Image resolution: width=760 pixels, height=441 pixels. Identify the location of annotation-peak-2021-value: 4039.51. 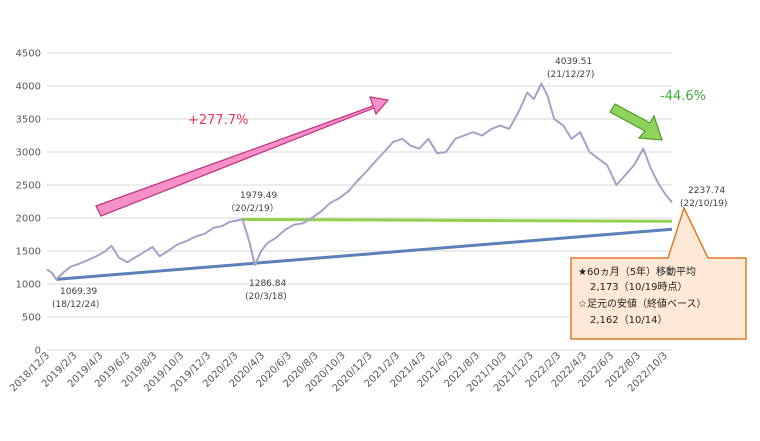
(573, 62).